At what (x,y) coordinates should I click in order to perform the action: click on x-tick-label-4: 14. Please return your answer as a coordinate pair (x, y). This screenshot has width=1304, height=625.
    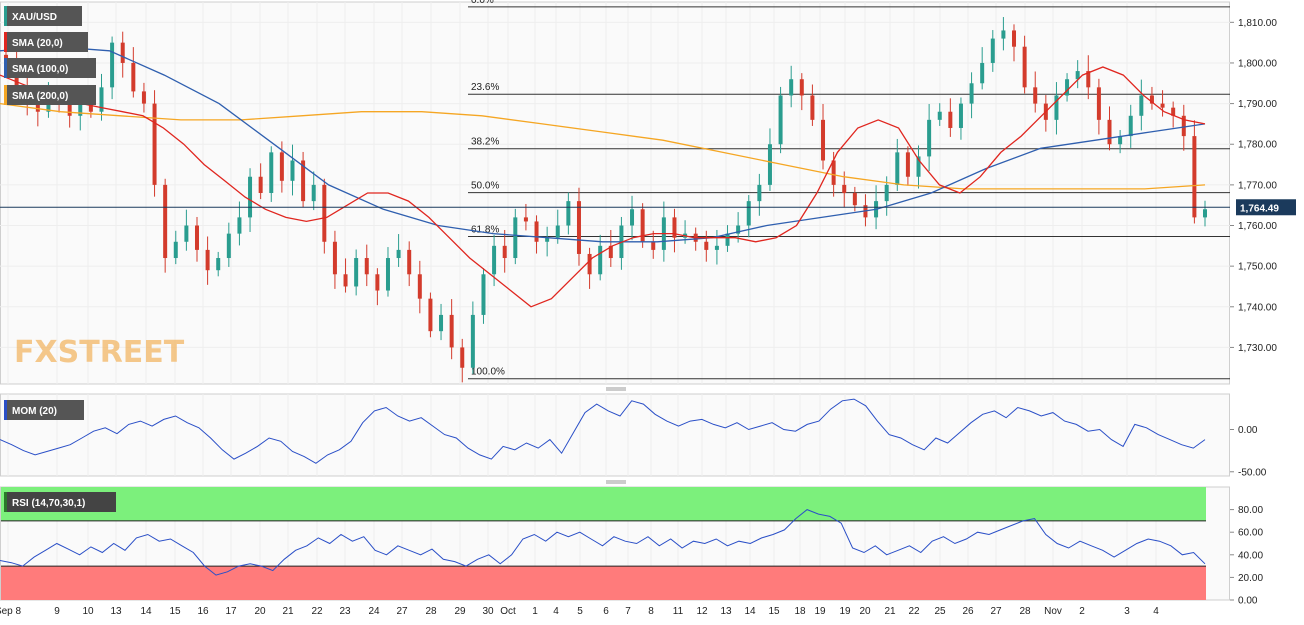
    Looking at the image, I should click on (146, 611).